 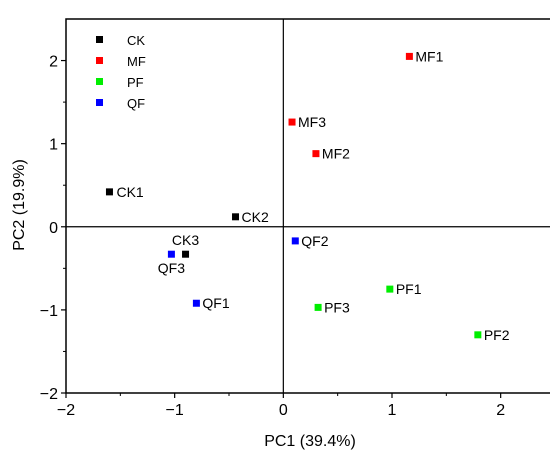 I want to click on data-point-qf3, so click(x=171, y=254).